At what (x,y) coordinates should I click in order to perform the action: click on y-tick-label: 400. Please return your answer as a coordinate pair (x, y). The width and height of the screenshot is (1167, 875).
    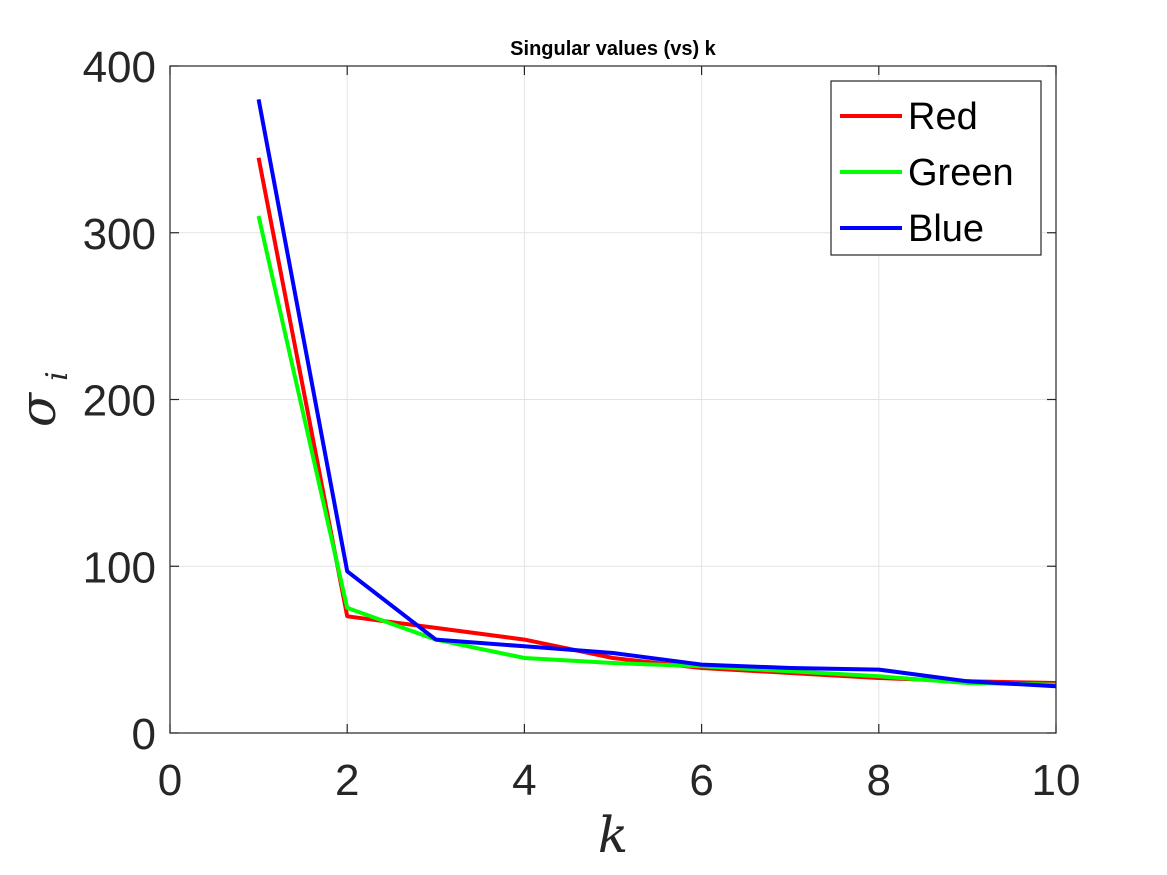
    Looking at the image, I should click on (119, 67).